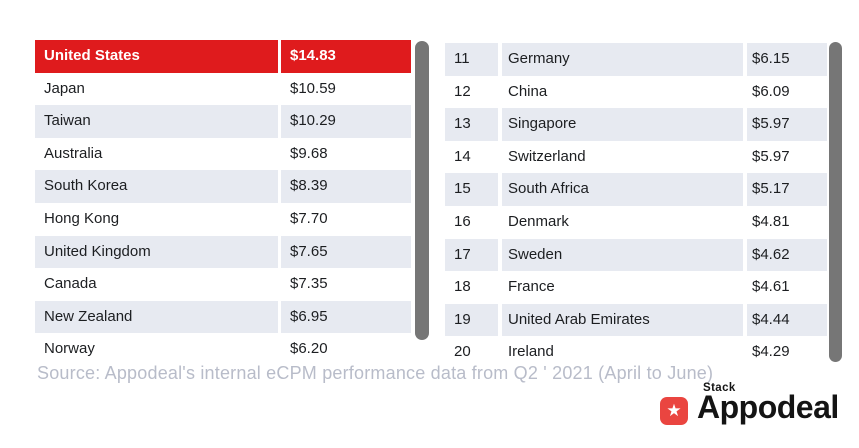 The height and width of the screenshot is (448, 859). I want to click on country-cell: Taiwan, so click(156, 121).